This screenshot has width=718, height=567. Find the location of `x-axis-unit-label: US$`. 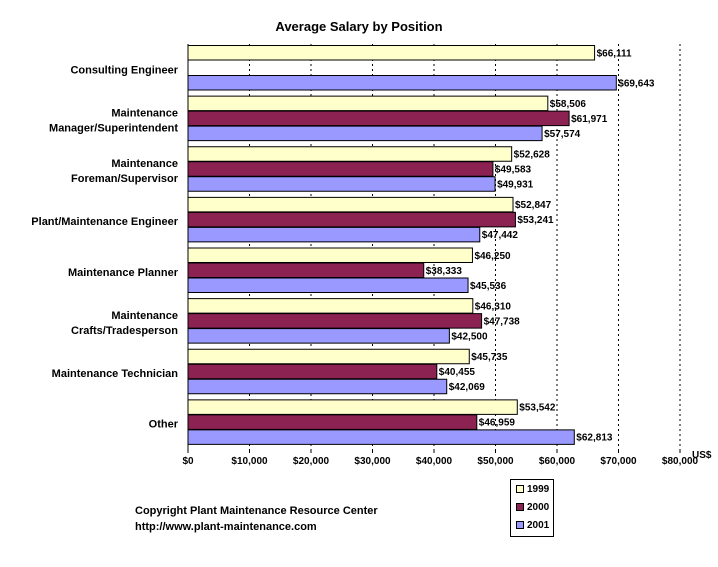

x-axis-unit-label: US$ is located at coordinates (702, 455).